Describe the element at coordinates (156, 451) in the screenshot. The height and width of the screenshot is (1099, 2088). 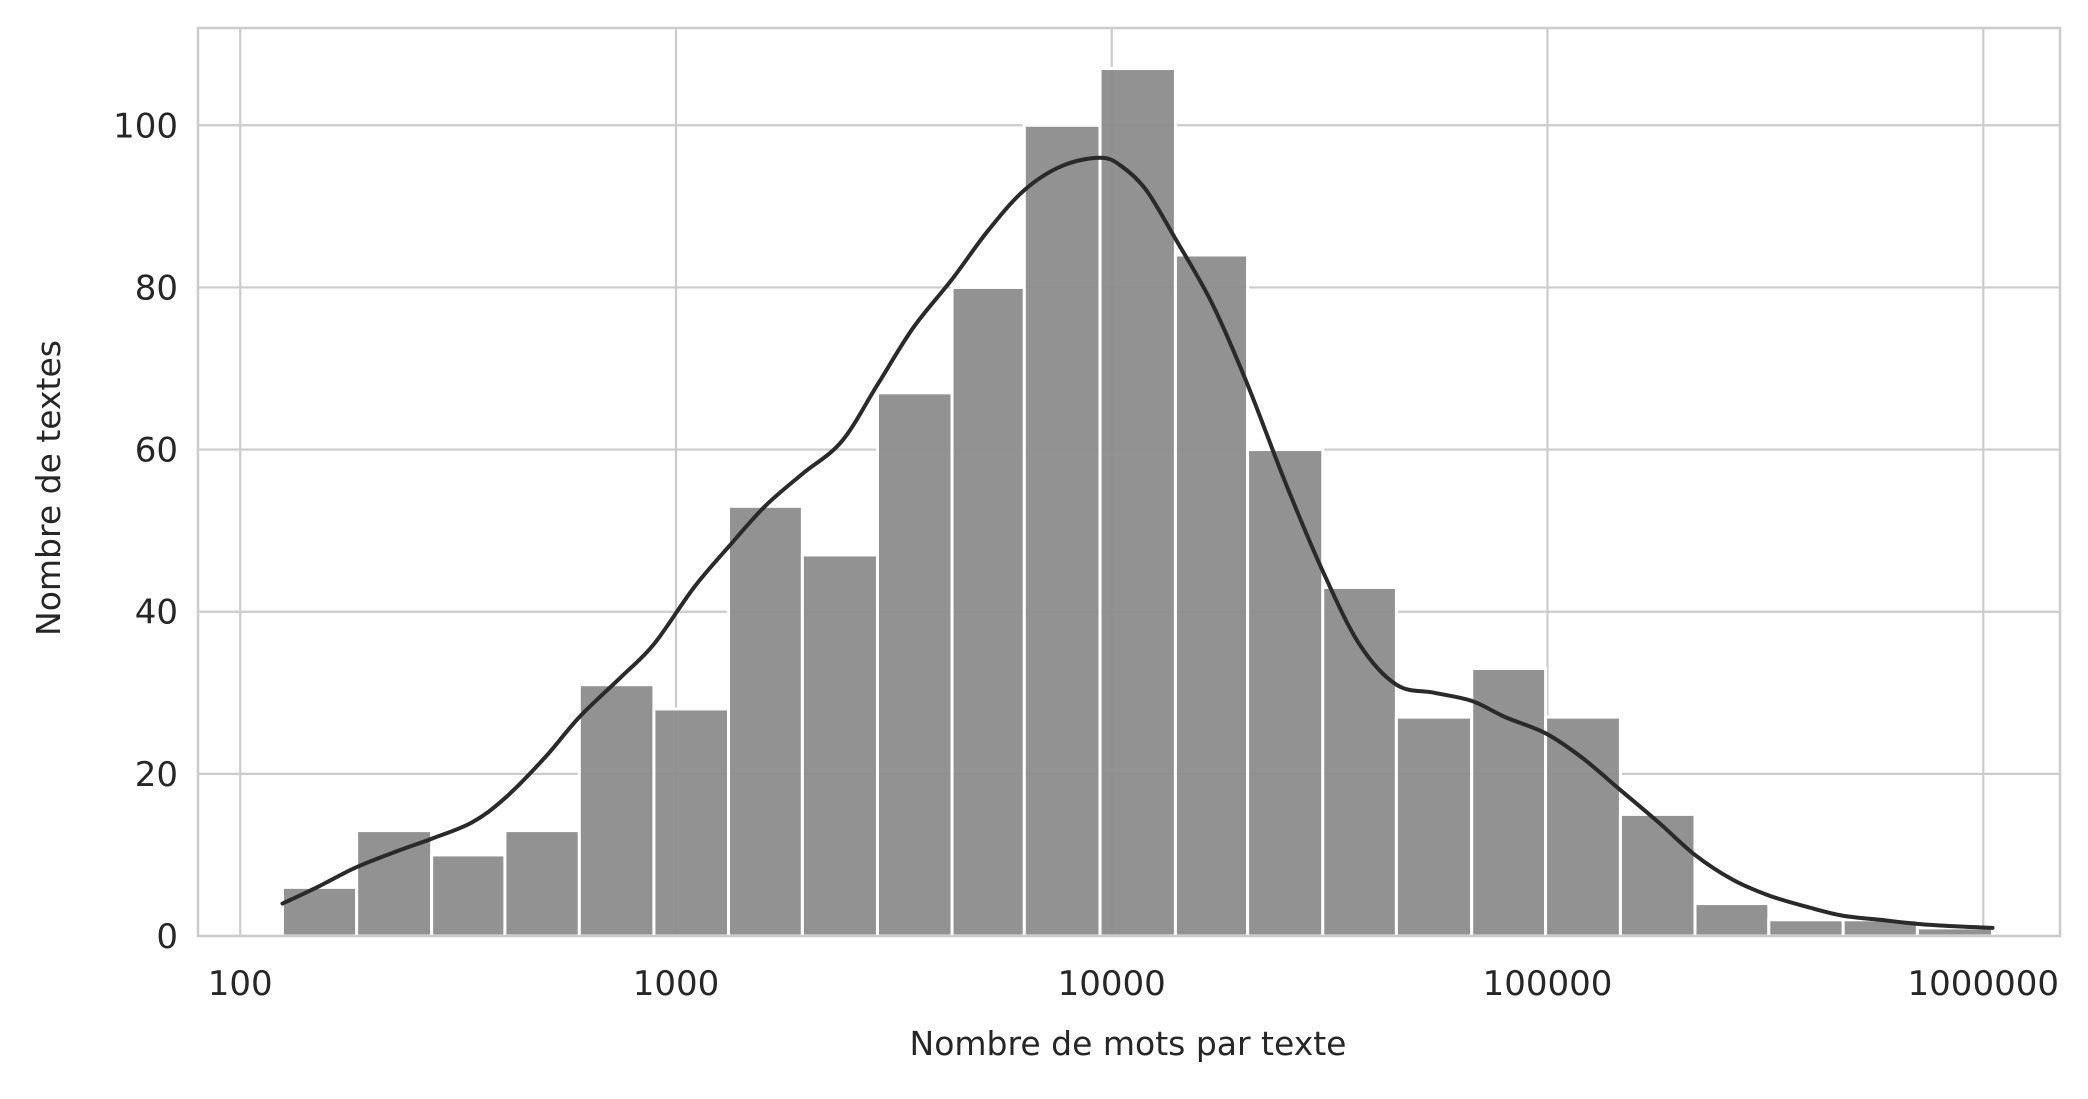
I see `y-tick-label: 60` at that location.